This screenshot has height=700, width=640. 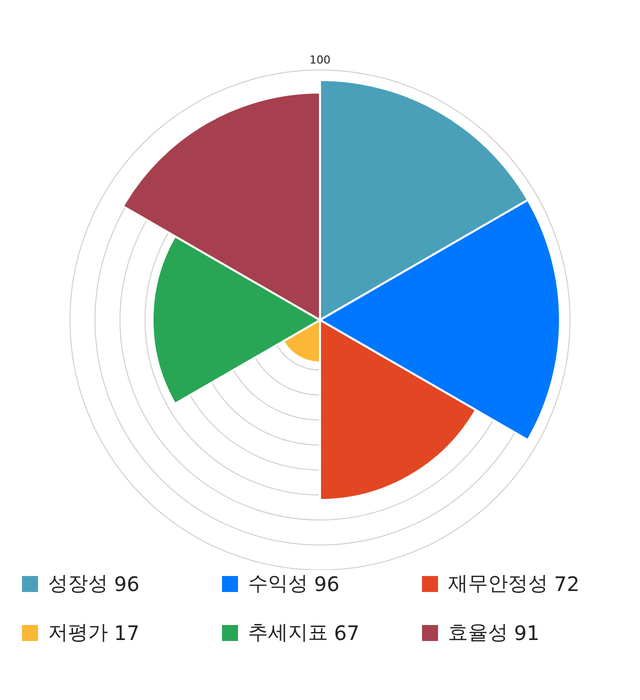 What do you see at coordinates (288, 632) in the screenshot?
I see `category-label: 추세지표` at bounding box center [288, 632].